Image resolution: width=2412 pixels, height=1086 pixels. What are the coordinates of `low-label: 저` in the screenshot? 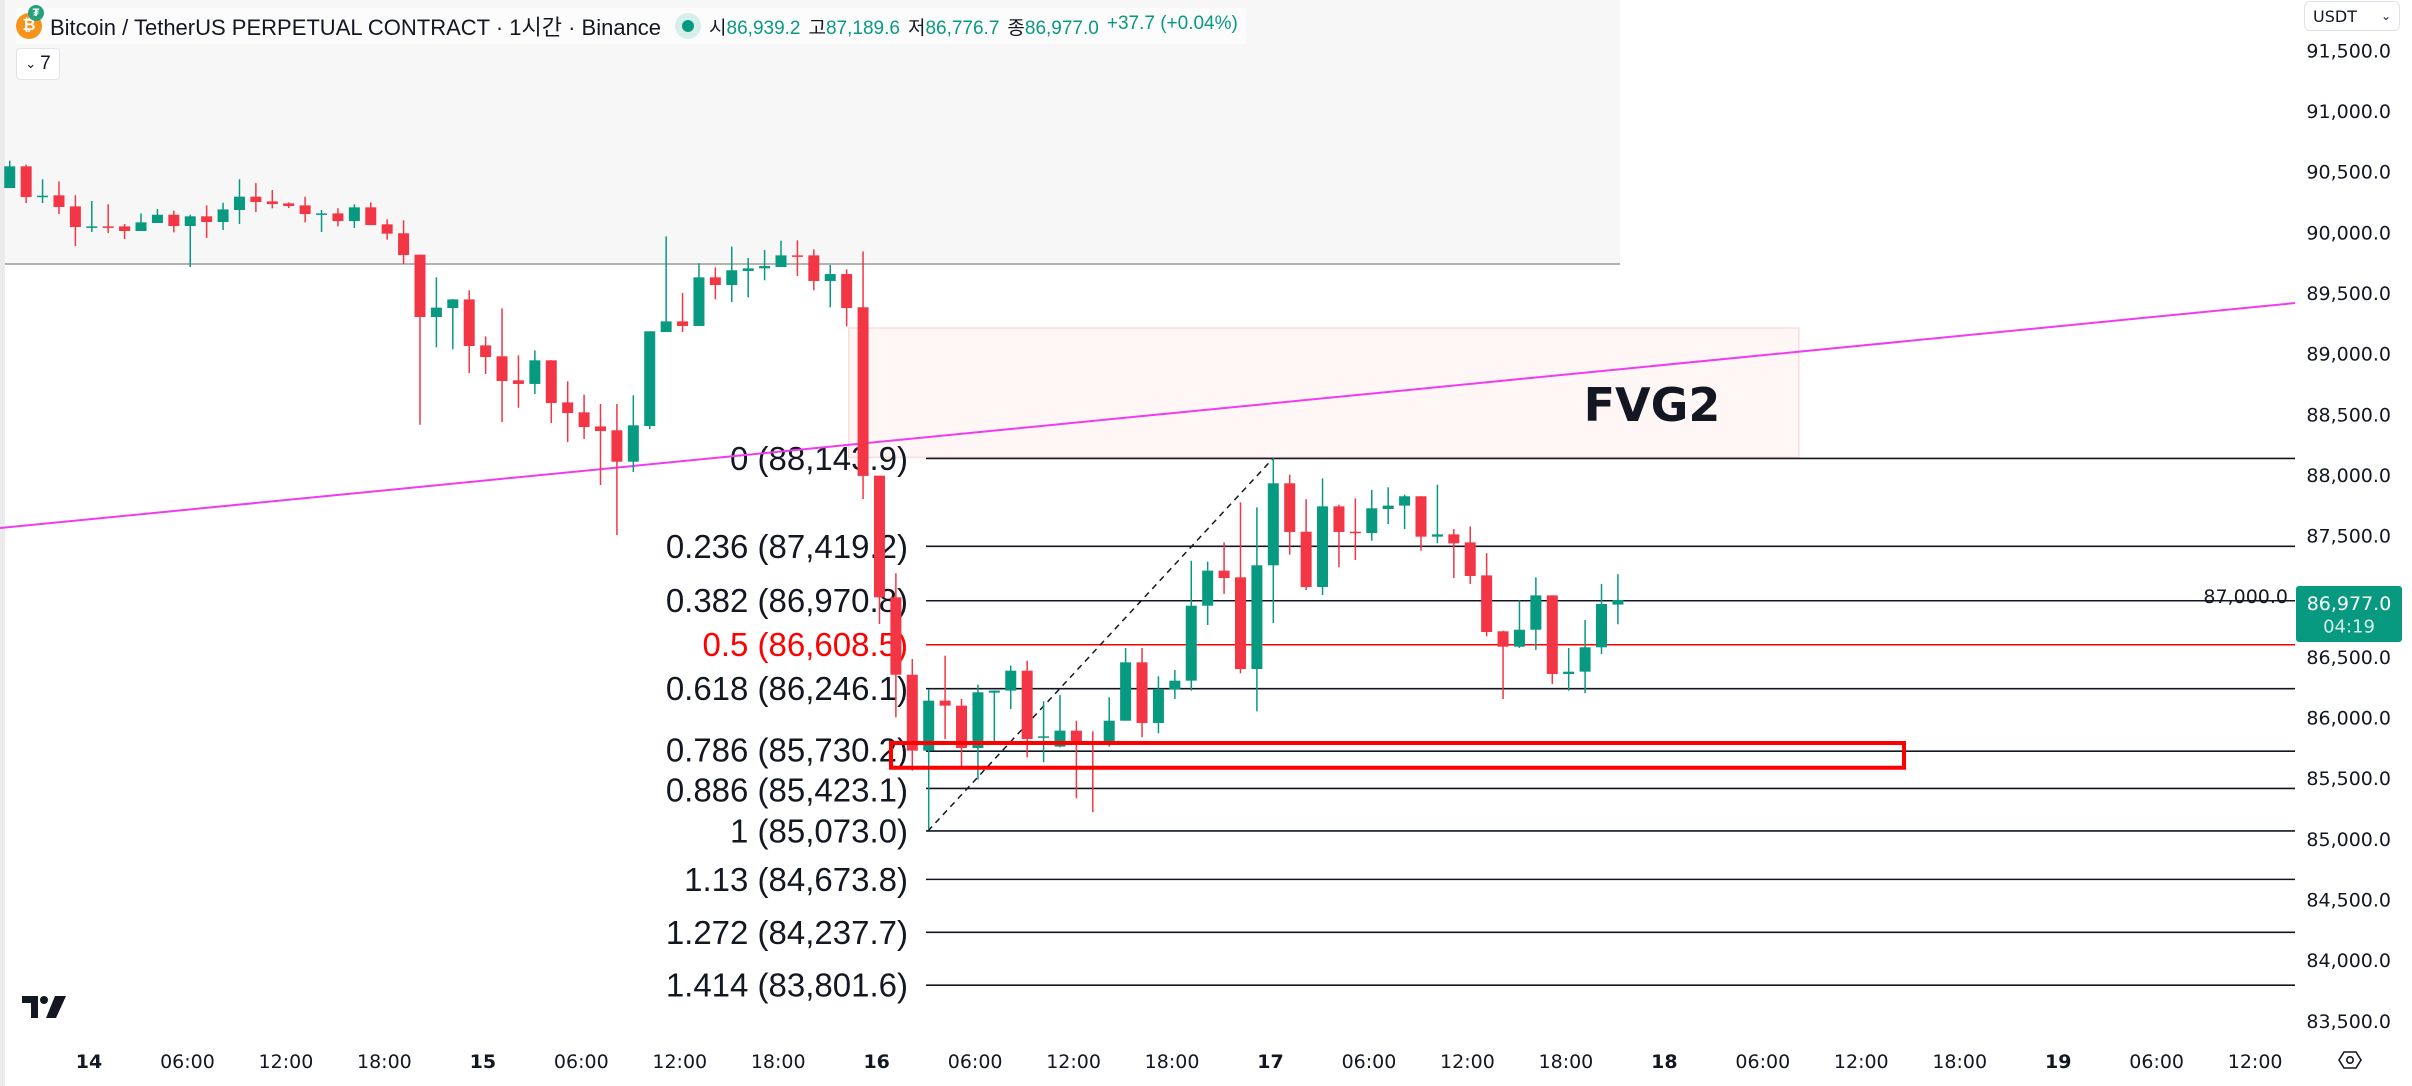 It's located at (916, 28).